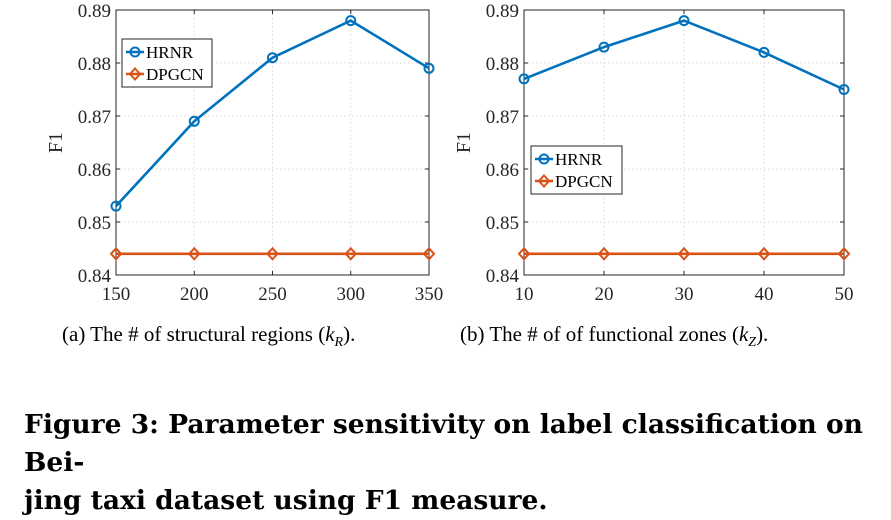 The image size is (891, 520). I want to click on caption-b: (b) The # of of functional zones (kZ)., so click(614, 336).